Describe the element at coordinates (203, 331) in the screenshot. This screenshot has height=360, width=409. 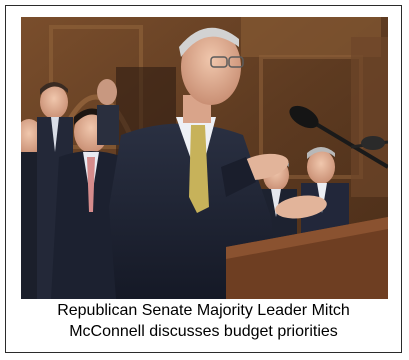
I see `caption-line-2: McConnell discusses budget priorities` at that location.